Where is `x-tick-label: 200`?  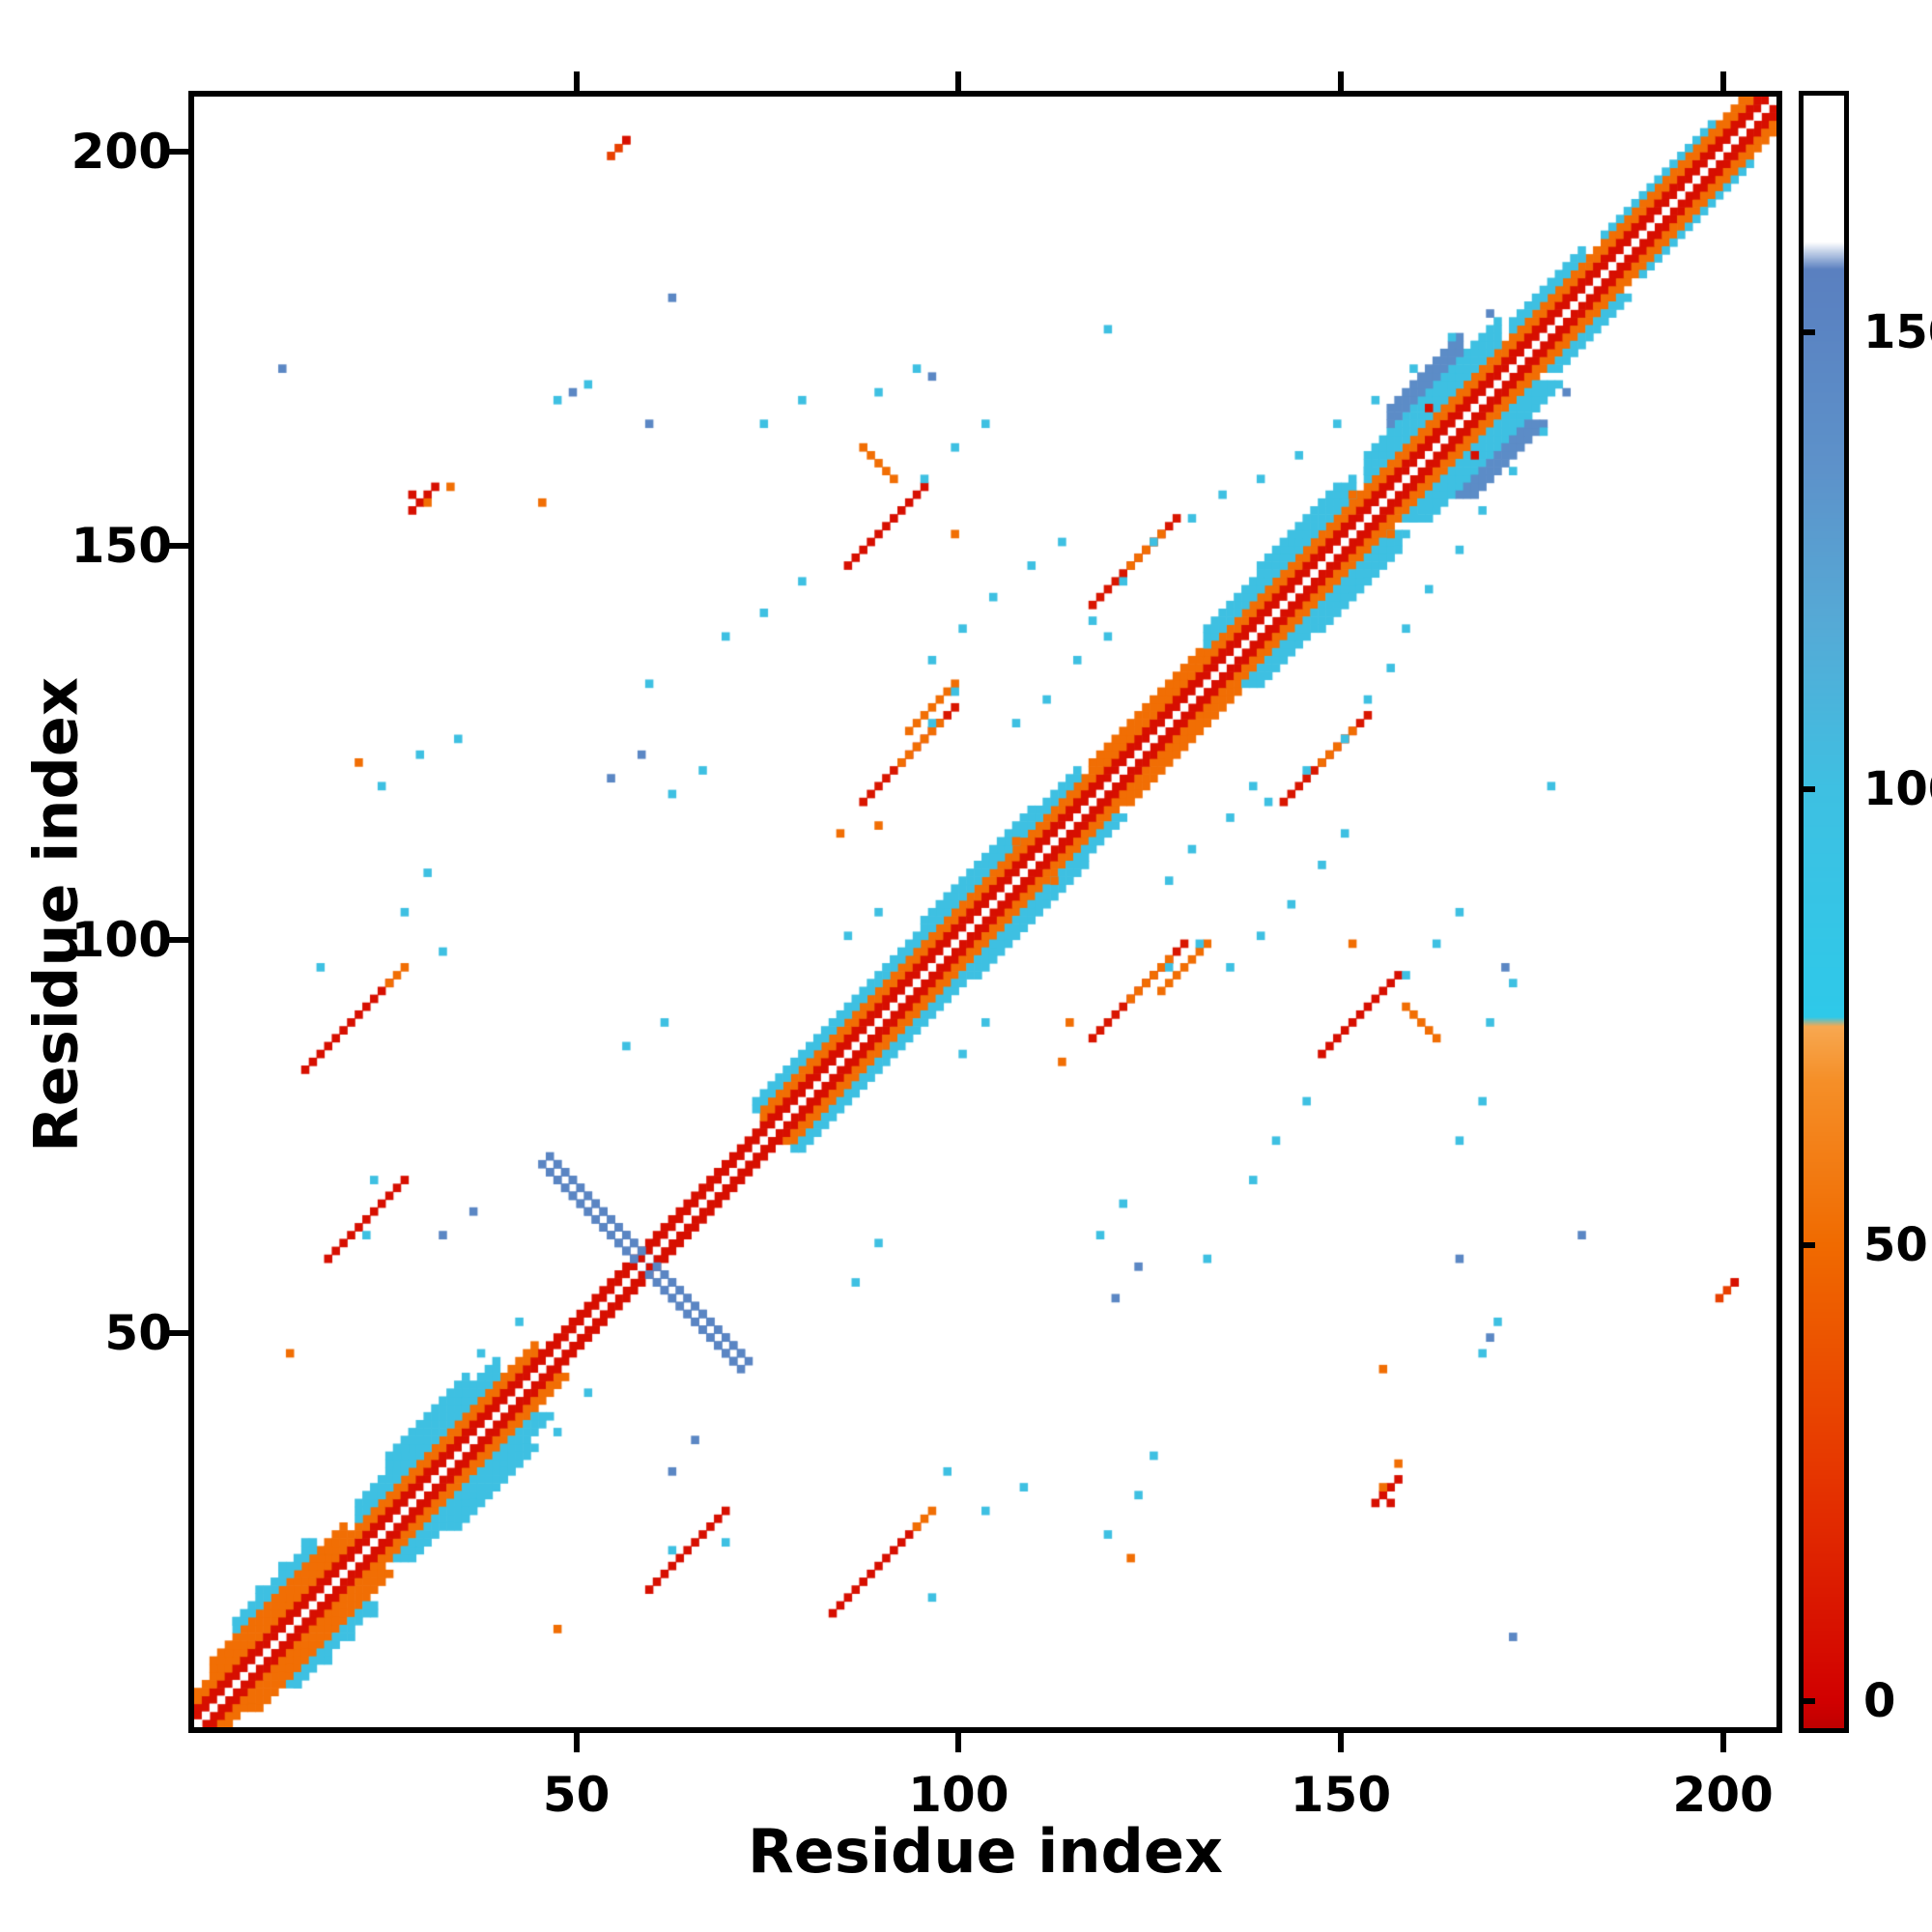
x-tick-label: 200 is located at coordinates (1723, 1795).